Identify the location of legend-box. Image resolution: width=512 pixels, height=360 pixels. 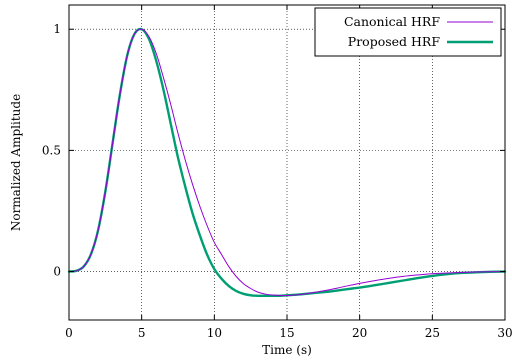
(408, 32).